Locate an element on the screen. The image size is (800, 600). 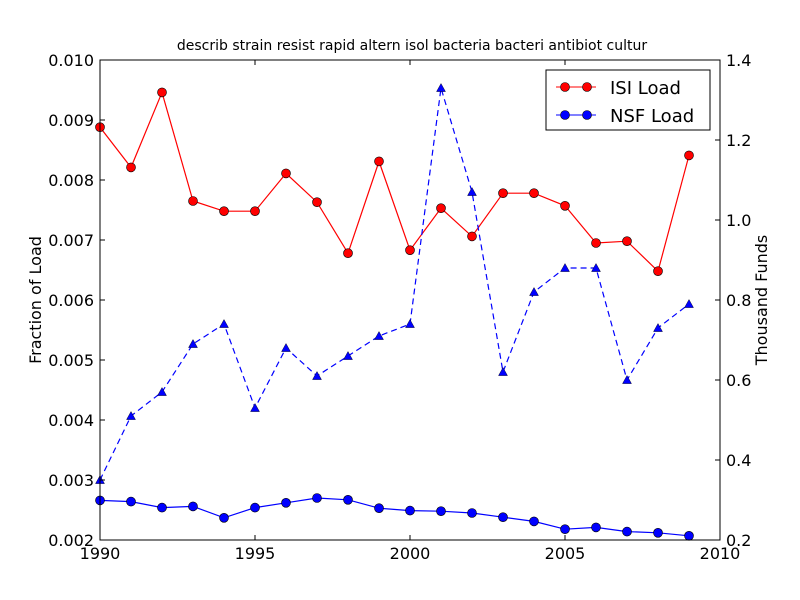
x-tick-label: 1990 is located at coordinates (100, 553).